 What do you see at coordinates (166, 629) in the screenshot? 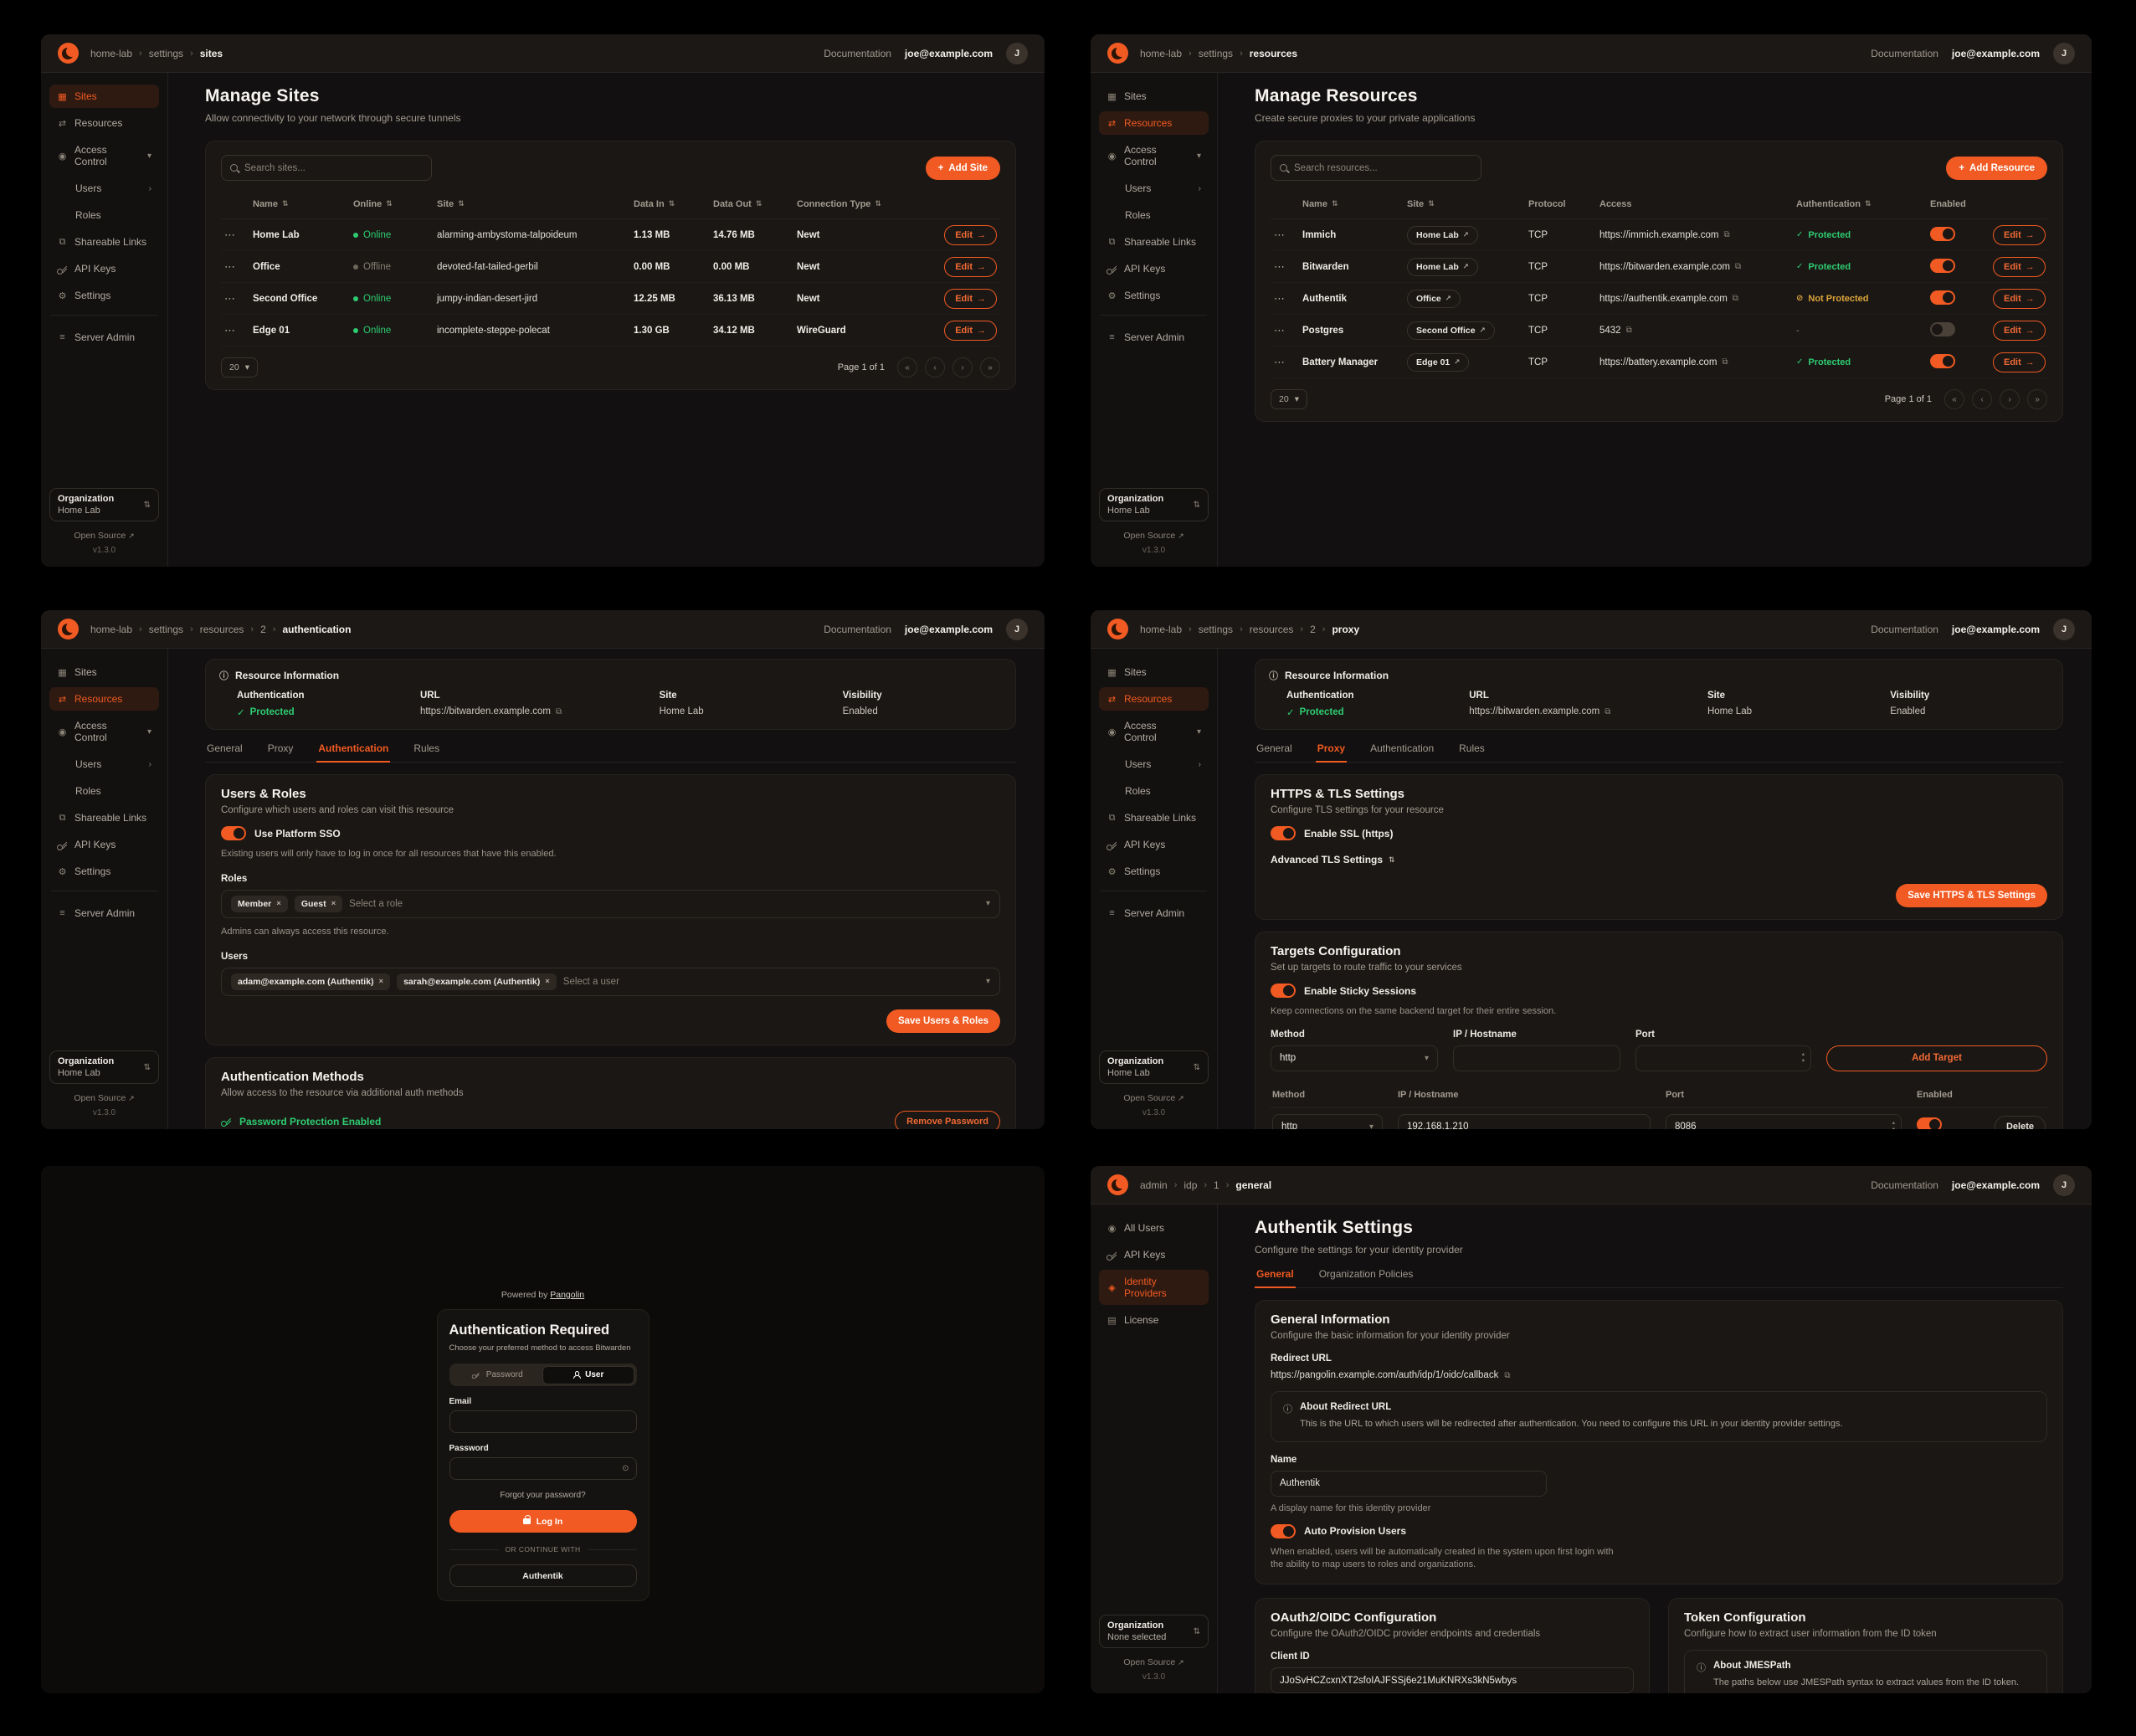
I see `breadcrumb-item: settings` at bounding box center [166, 629].